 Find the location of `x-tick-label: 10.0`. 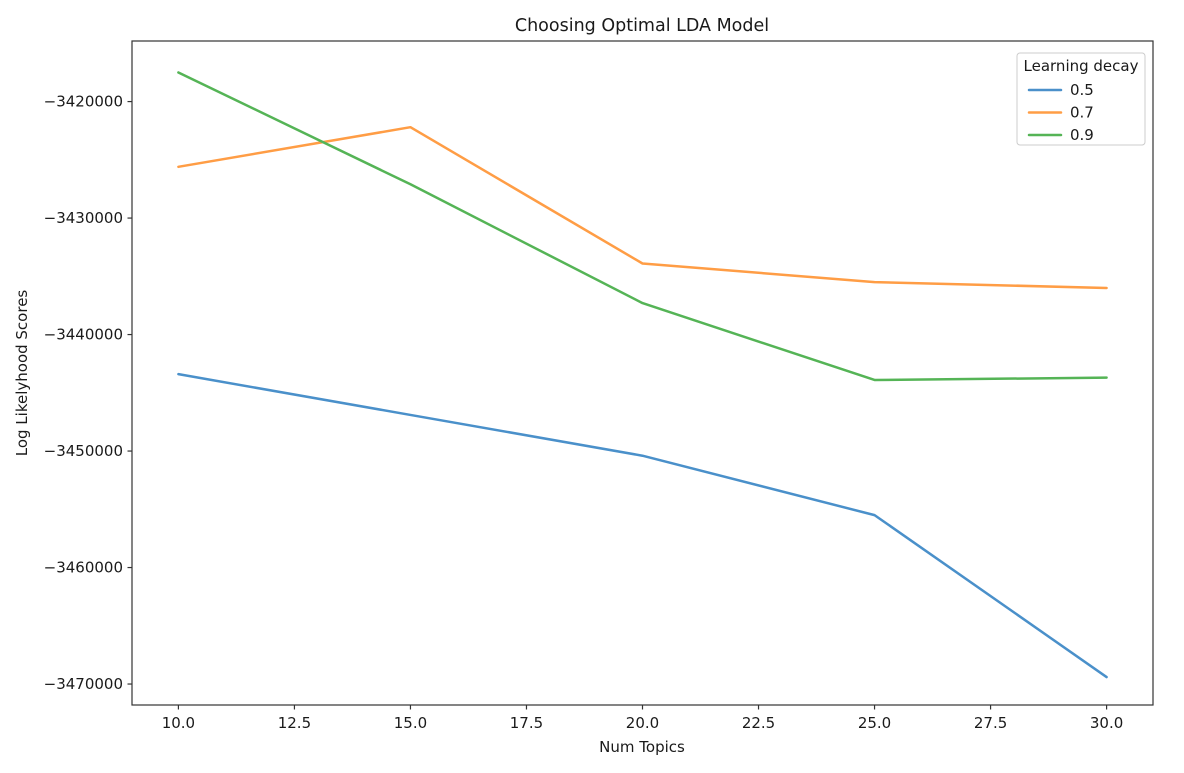

x-tick-label: 10.0 is located at coordinates (178, 723).